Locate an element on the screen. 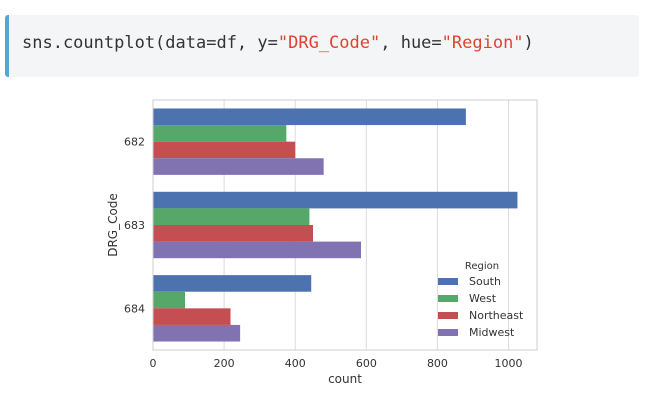 The height and width of the screenshot is (408, 651). code-hue-argument: "Region" is located at coordinates (482, 43).